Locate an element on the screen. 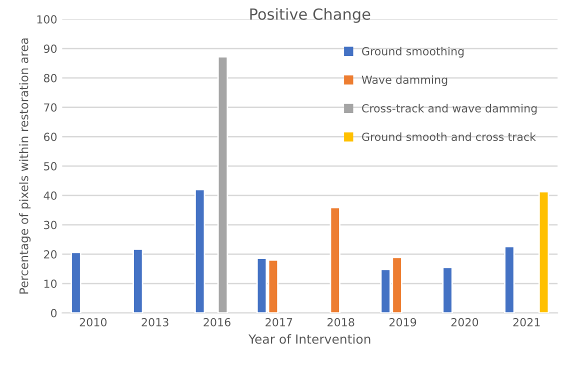  x-tick-label: 2019 is located at coordinates (402, 322).